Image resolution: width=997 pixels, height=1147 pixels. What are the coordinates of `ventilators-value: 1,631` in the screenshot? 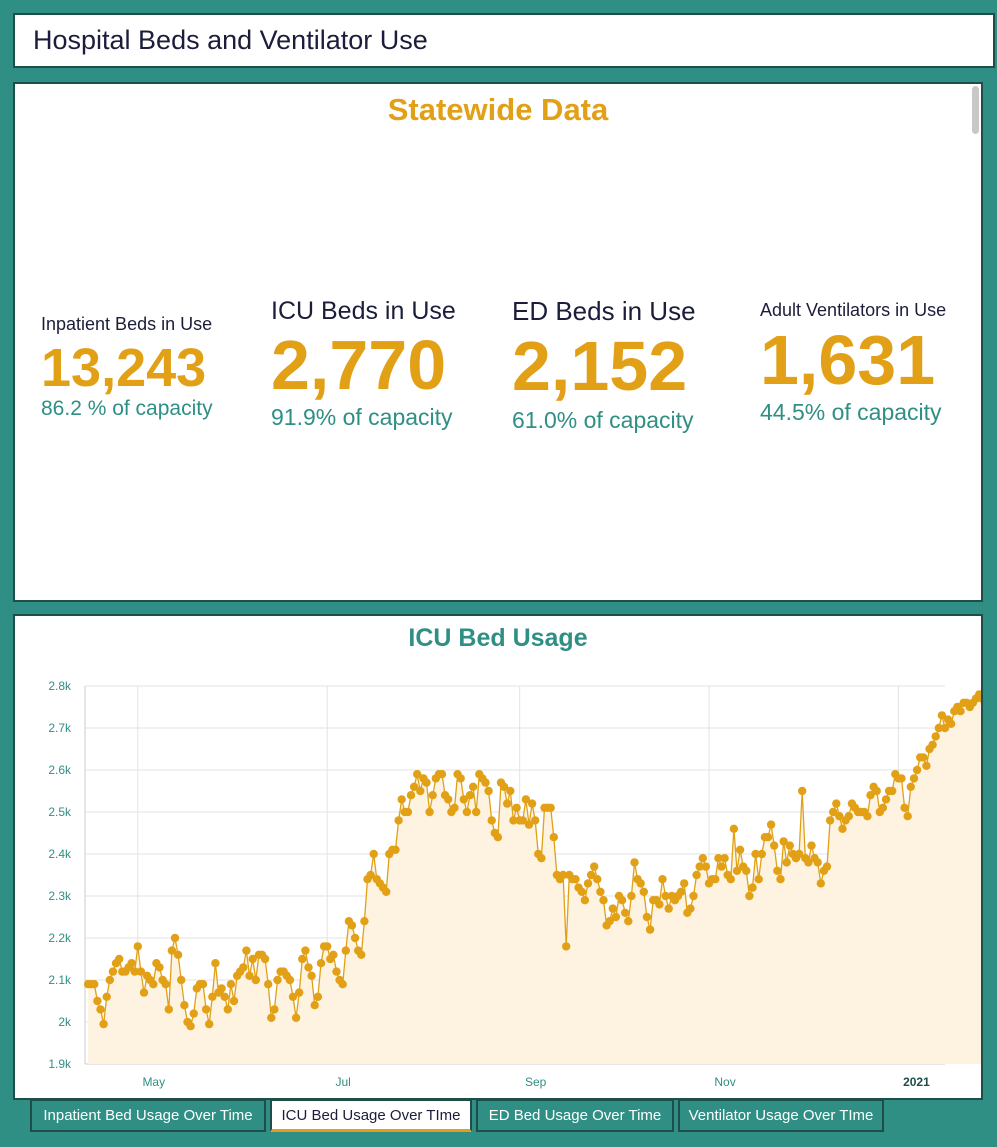 It's located at (848, 360).